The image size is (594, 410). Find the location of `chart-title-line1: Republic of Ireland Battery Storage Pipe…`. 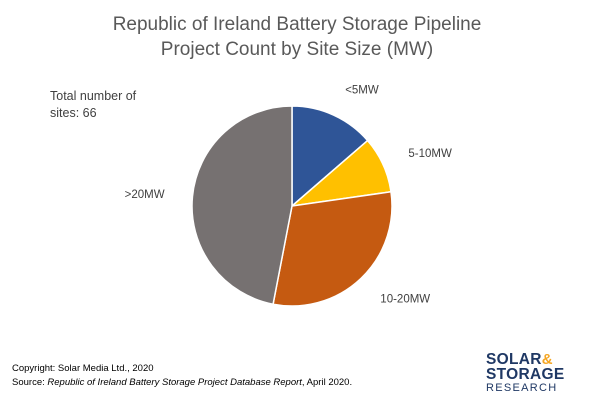

chart-title-line1: Republic of Ireland Battery Storage Pipe… is located at coordinates (297, 24).